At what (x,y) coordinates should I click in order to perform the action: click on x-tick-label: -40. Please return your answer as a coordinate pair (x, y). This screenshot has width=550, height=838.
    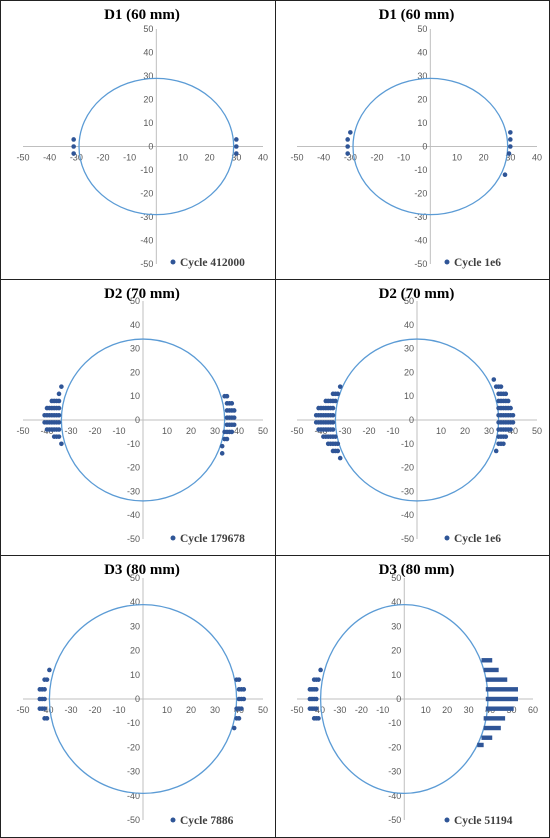
    Looking at the image, I should click on (49, 158).